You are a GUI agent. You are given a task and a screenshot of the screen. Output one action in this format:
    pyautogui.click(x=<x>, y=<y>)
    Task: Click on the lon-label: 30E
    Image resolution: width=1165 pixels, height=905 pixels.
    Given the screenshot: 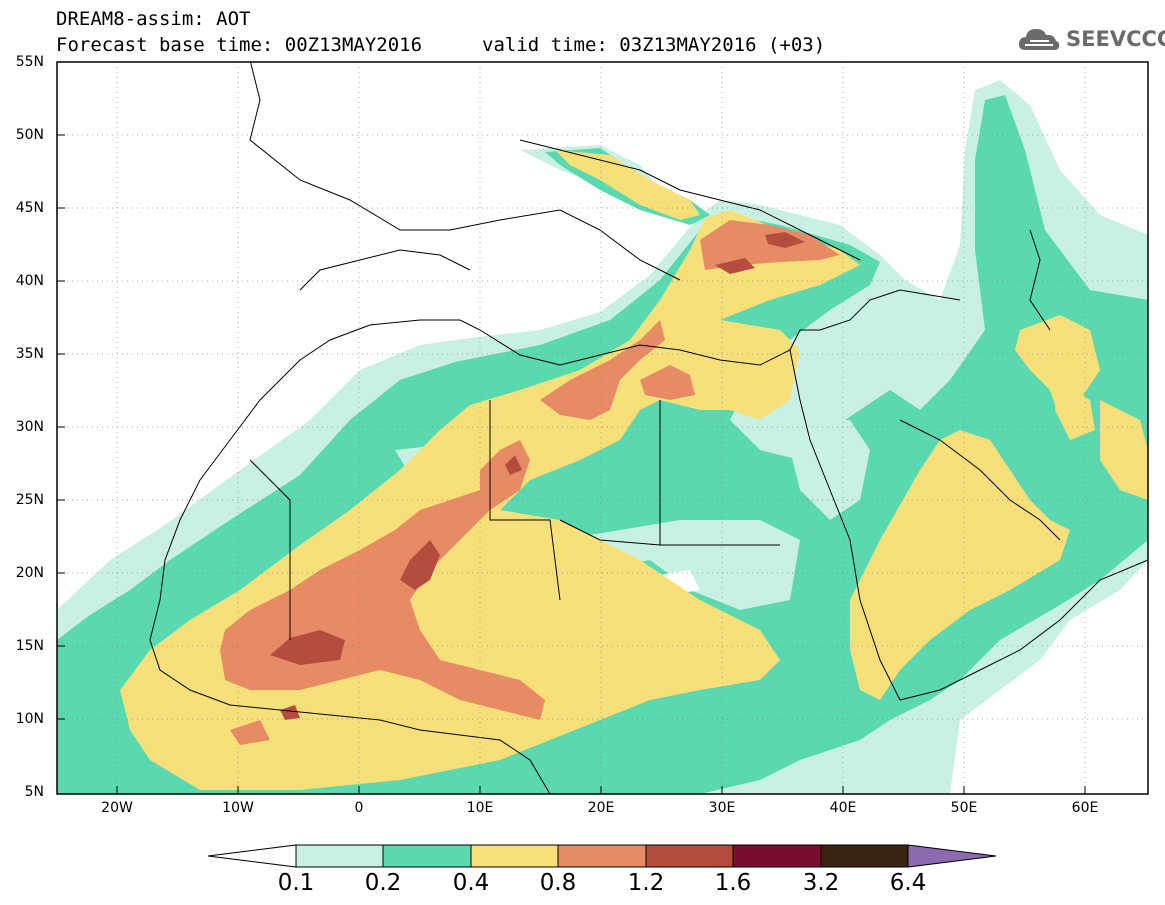 What is the action you would take?
    pyautogui.click(x=722, y=808)
    